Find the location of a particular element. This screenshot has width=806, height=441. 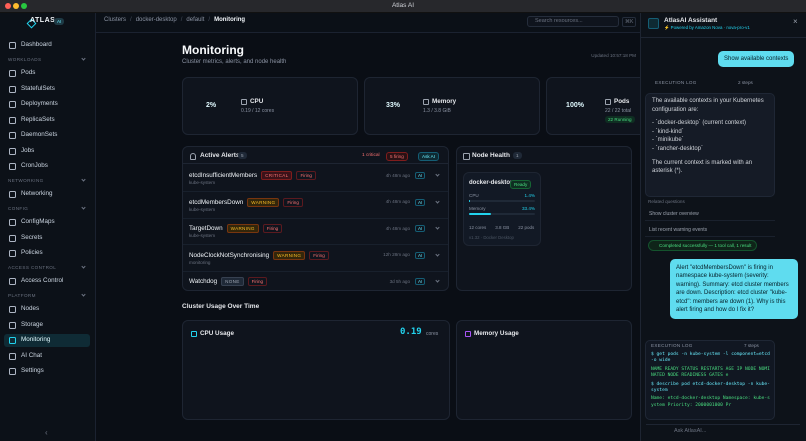

nav-item: ConfigMaps is located at coordinates (38, 221).